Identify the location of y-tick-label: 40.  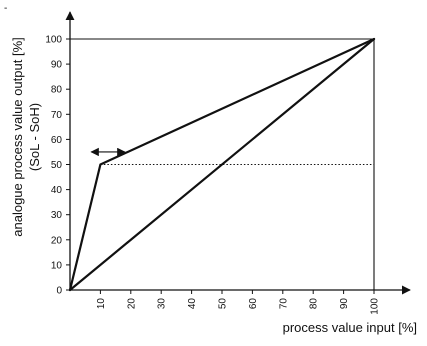
(57, 190).